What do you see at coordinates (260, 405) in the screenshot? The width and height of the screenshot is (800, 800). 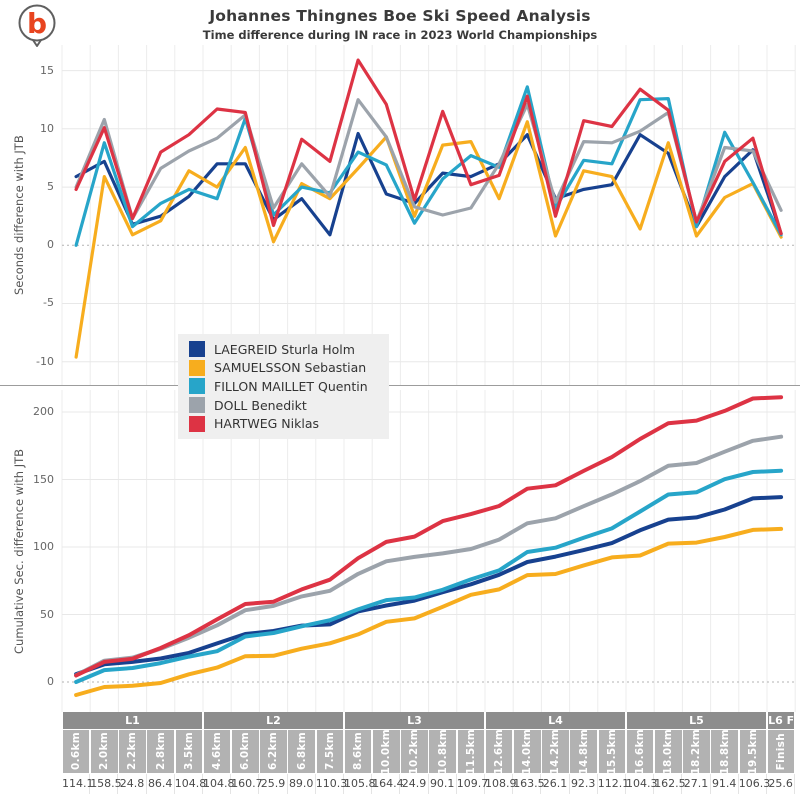 I see `legend-label: DOLL Benedikt` at bounding box center [260, 405].